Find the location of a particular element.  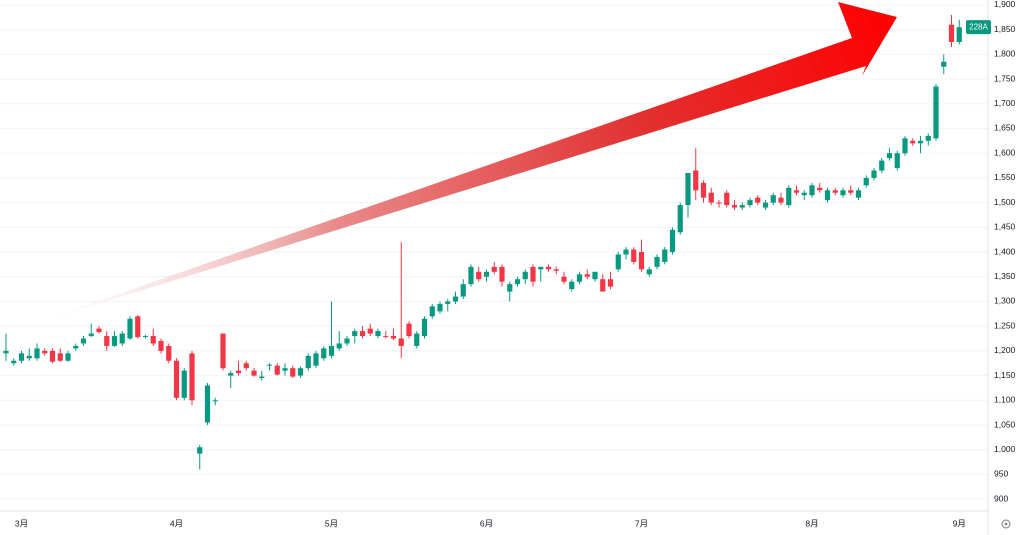

y-tick-label: 1,700 is located at coordinates (1005, 103).